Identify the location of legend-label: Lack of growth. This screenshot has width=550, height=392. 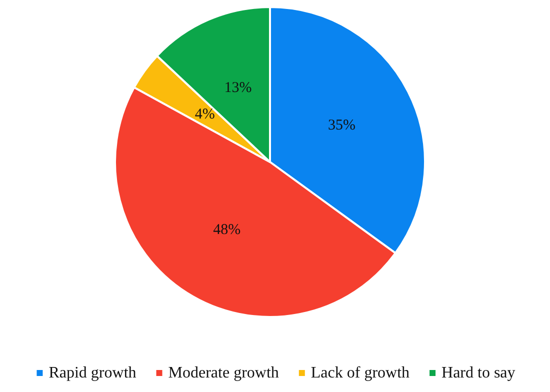
(360, 373).